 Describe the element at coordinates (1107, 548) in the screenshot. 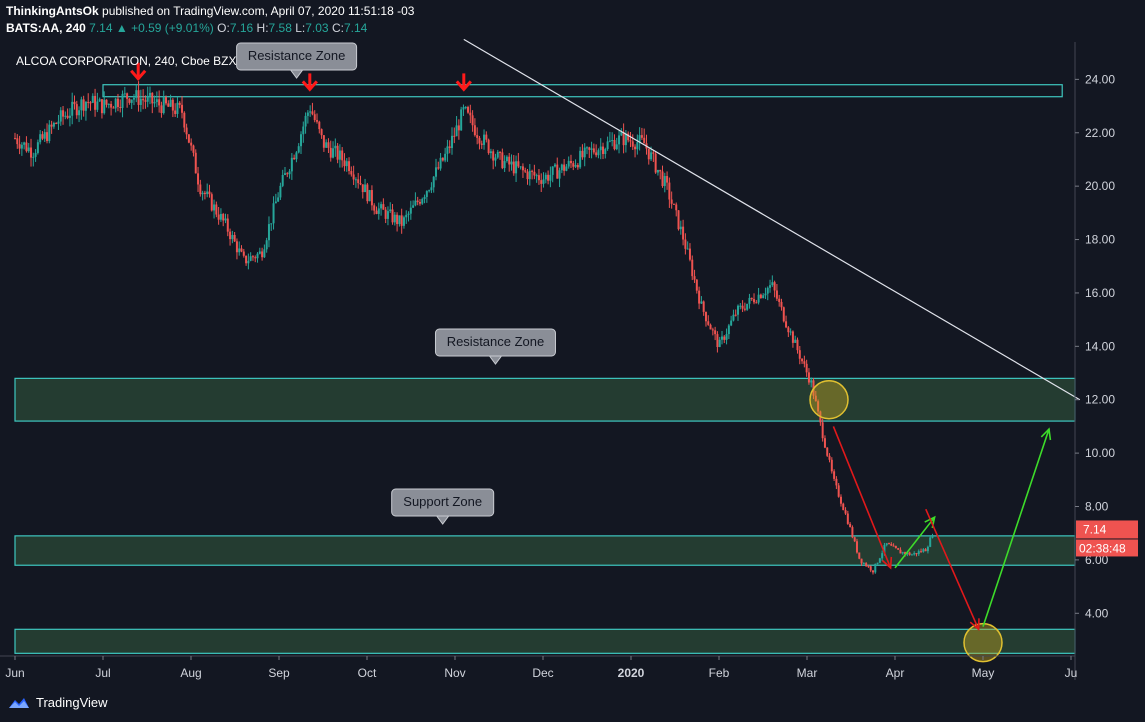

I see `countdown-badge` at that location.